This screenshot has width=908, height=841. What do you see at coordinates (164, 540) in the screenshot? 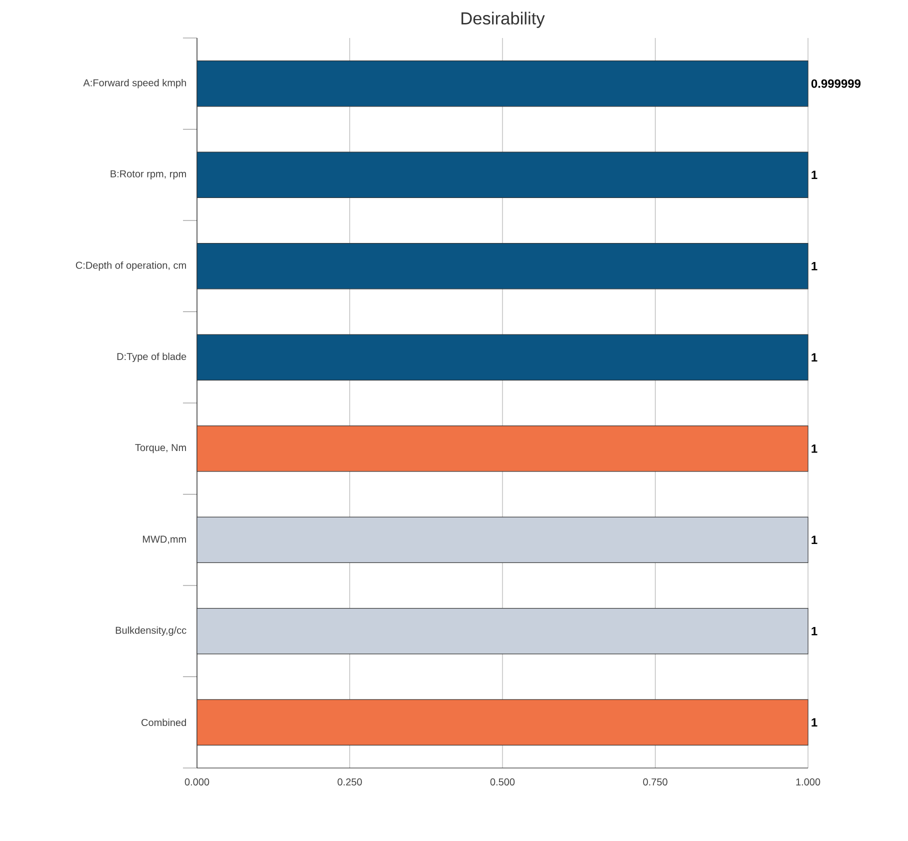
I see `y-tick-label: MWD,mm` at bounding box center [164, 540].